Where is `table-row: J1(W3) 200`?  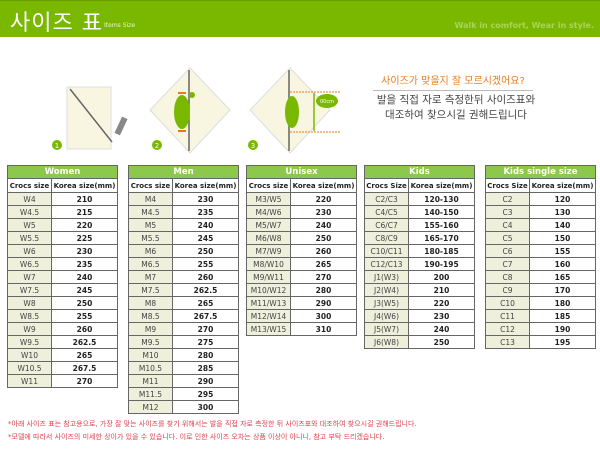 table-row: J1(W3) 200 is located at coordinates (419, 277).